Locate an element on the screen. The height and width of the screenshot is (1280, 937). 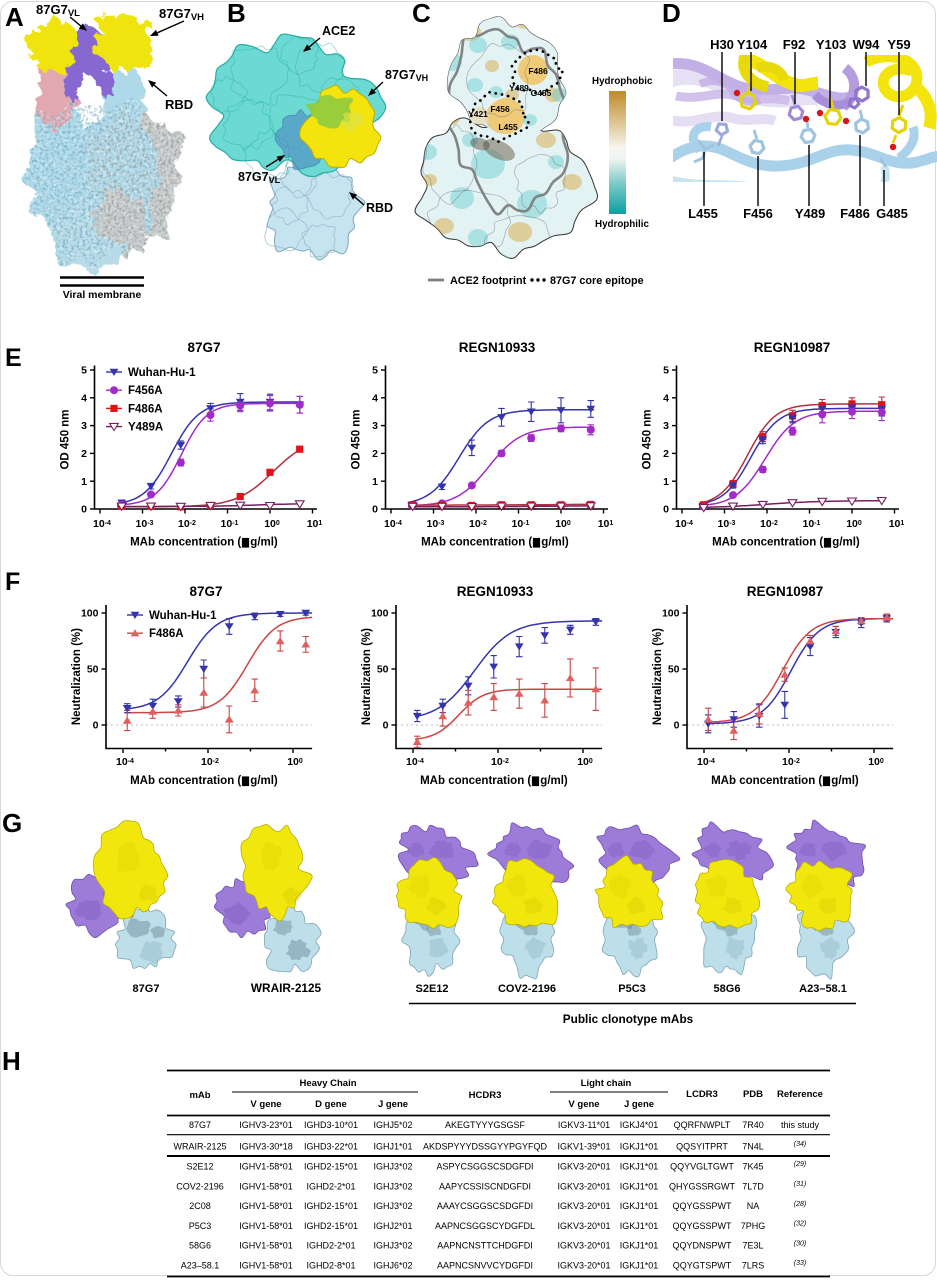
svg-text: Heavy Chain is located at coordinates (327, 1083).